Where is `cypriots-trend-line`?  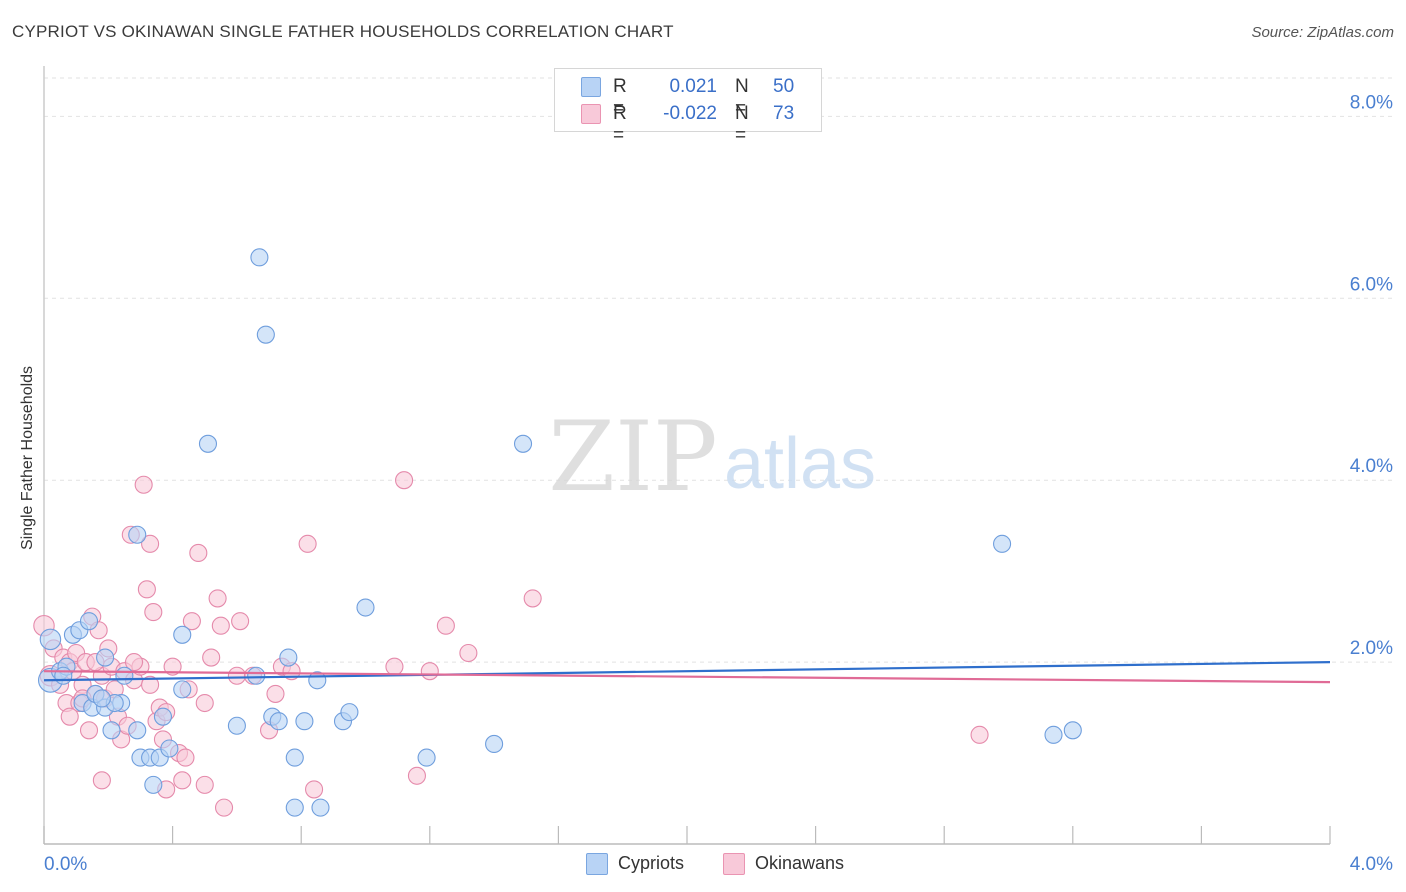 cypriots-trend-line is located at coordinates (687, 671).